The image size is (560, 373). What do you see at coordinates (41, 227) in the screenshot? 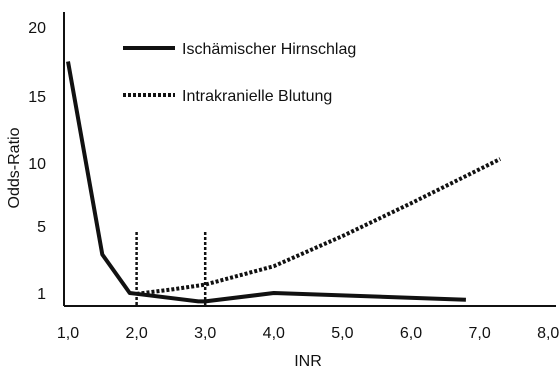
I see `y-tick-label: 5` at bounding box center [41, 227].